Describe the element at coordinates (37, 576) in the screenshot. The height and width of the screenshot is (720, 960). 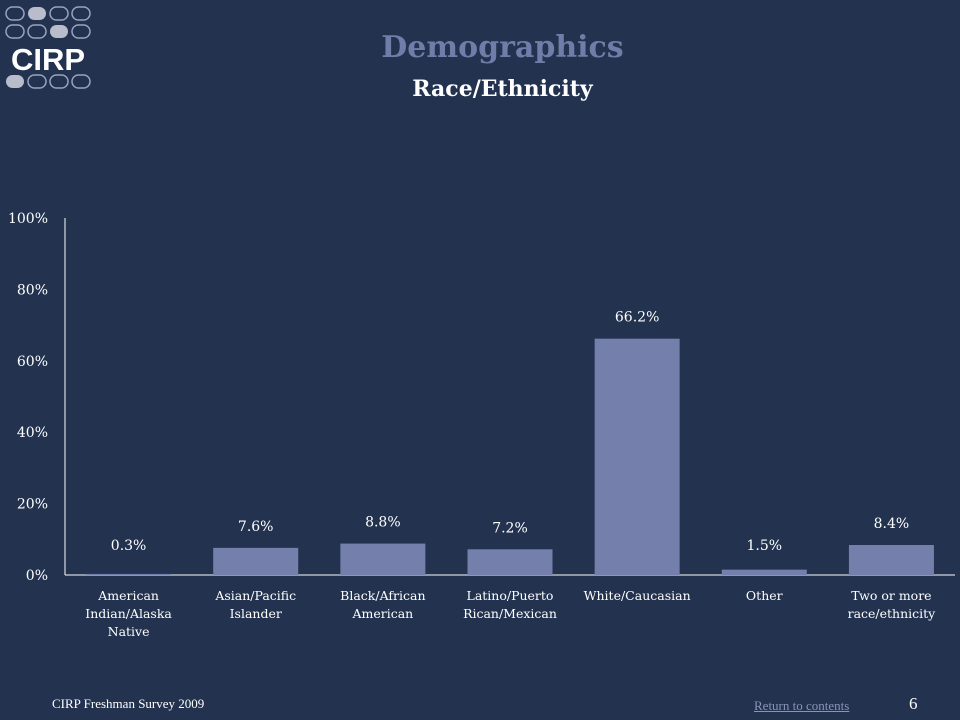
I see `y-tick-label: 0%` at that location.